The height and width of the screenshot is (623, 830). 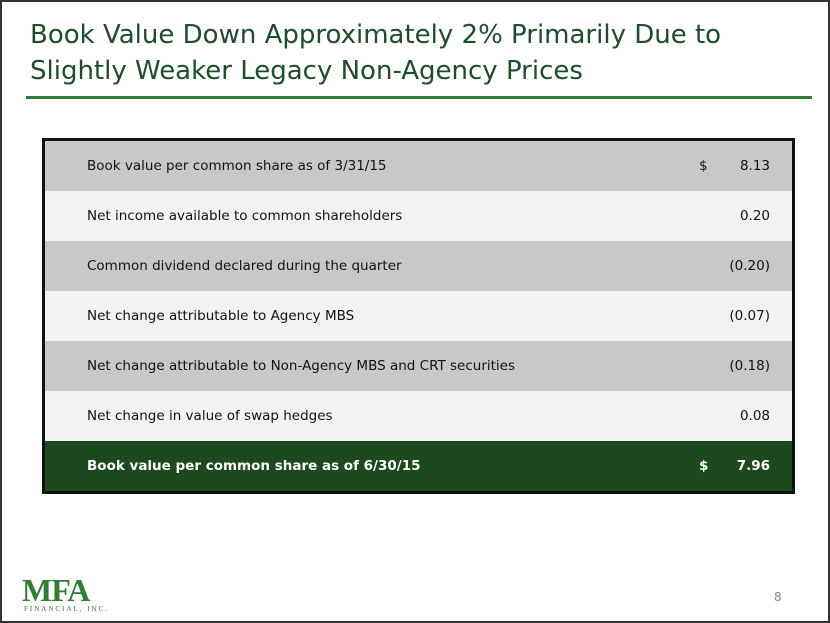 I want to click on row-label: Net change attributable to Agency MBS, so click(x=221, y=316).